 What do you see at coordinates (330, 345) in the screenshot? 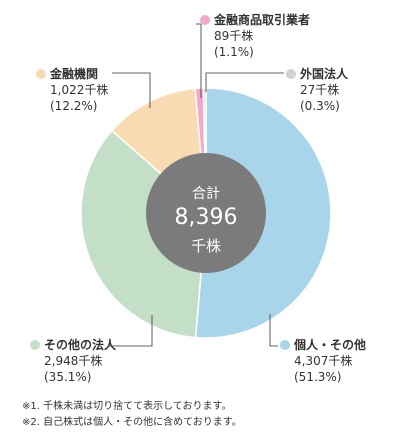
I see `label-individuals-name: 個人・その他` at bounding box center [330, 345].